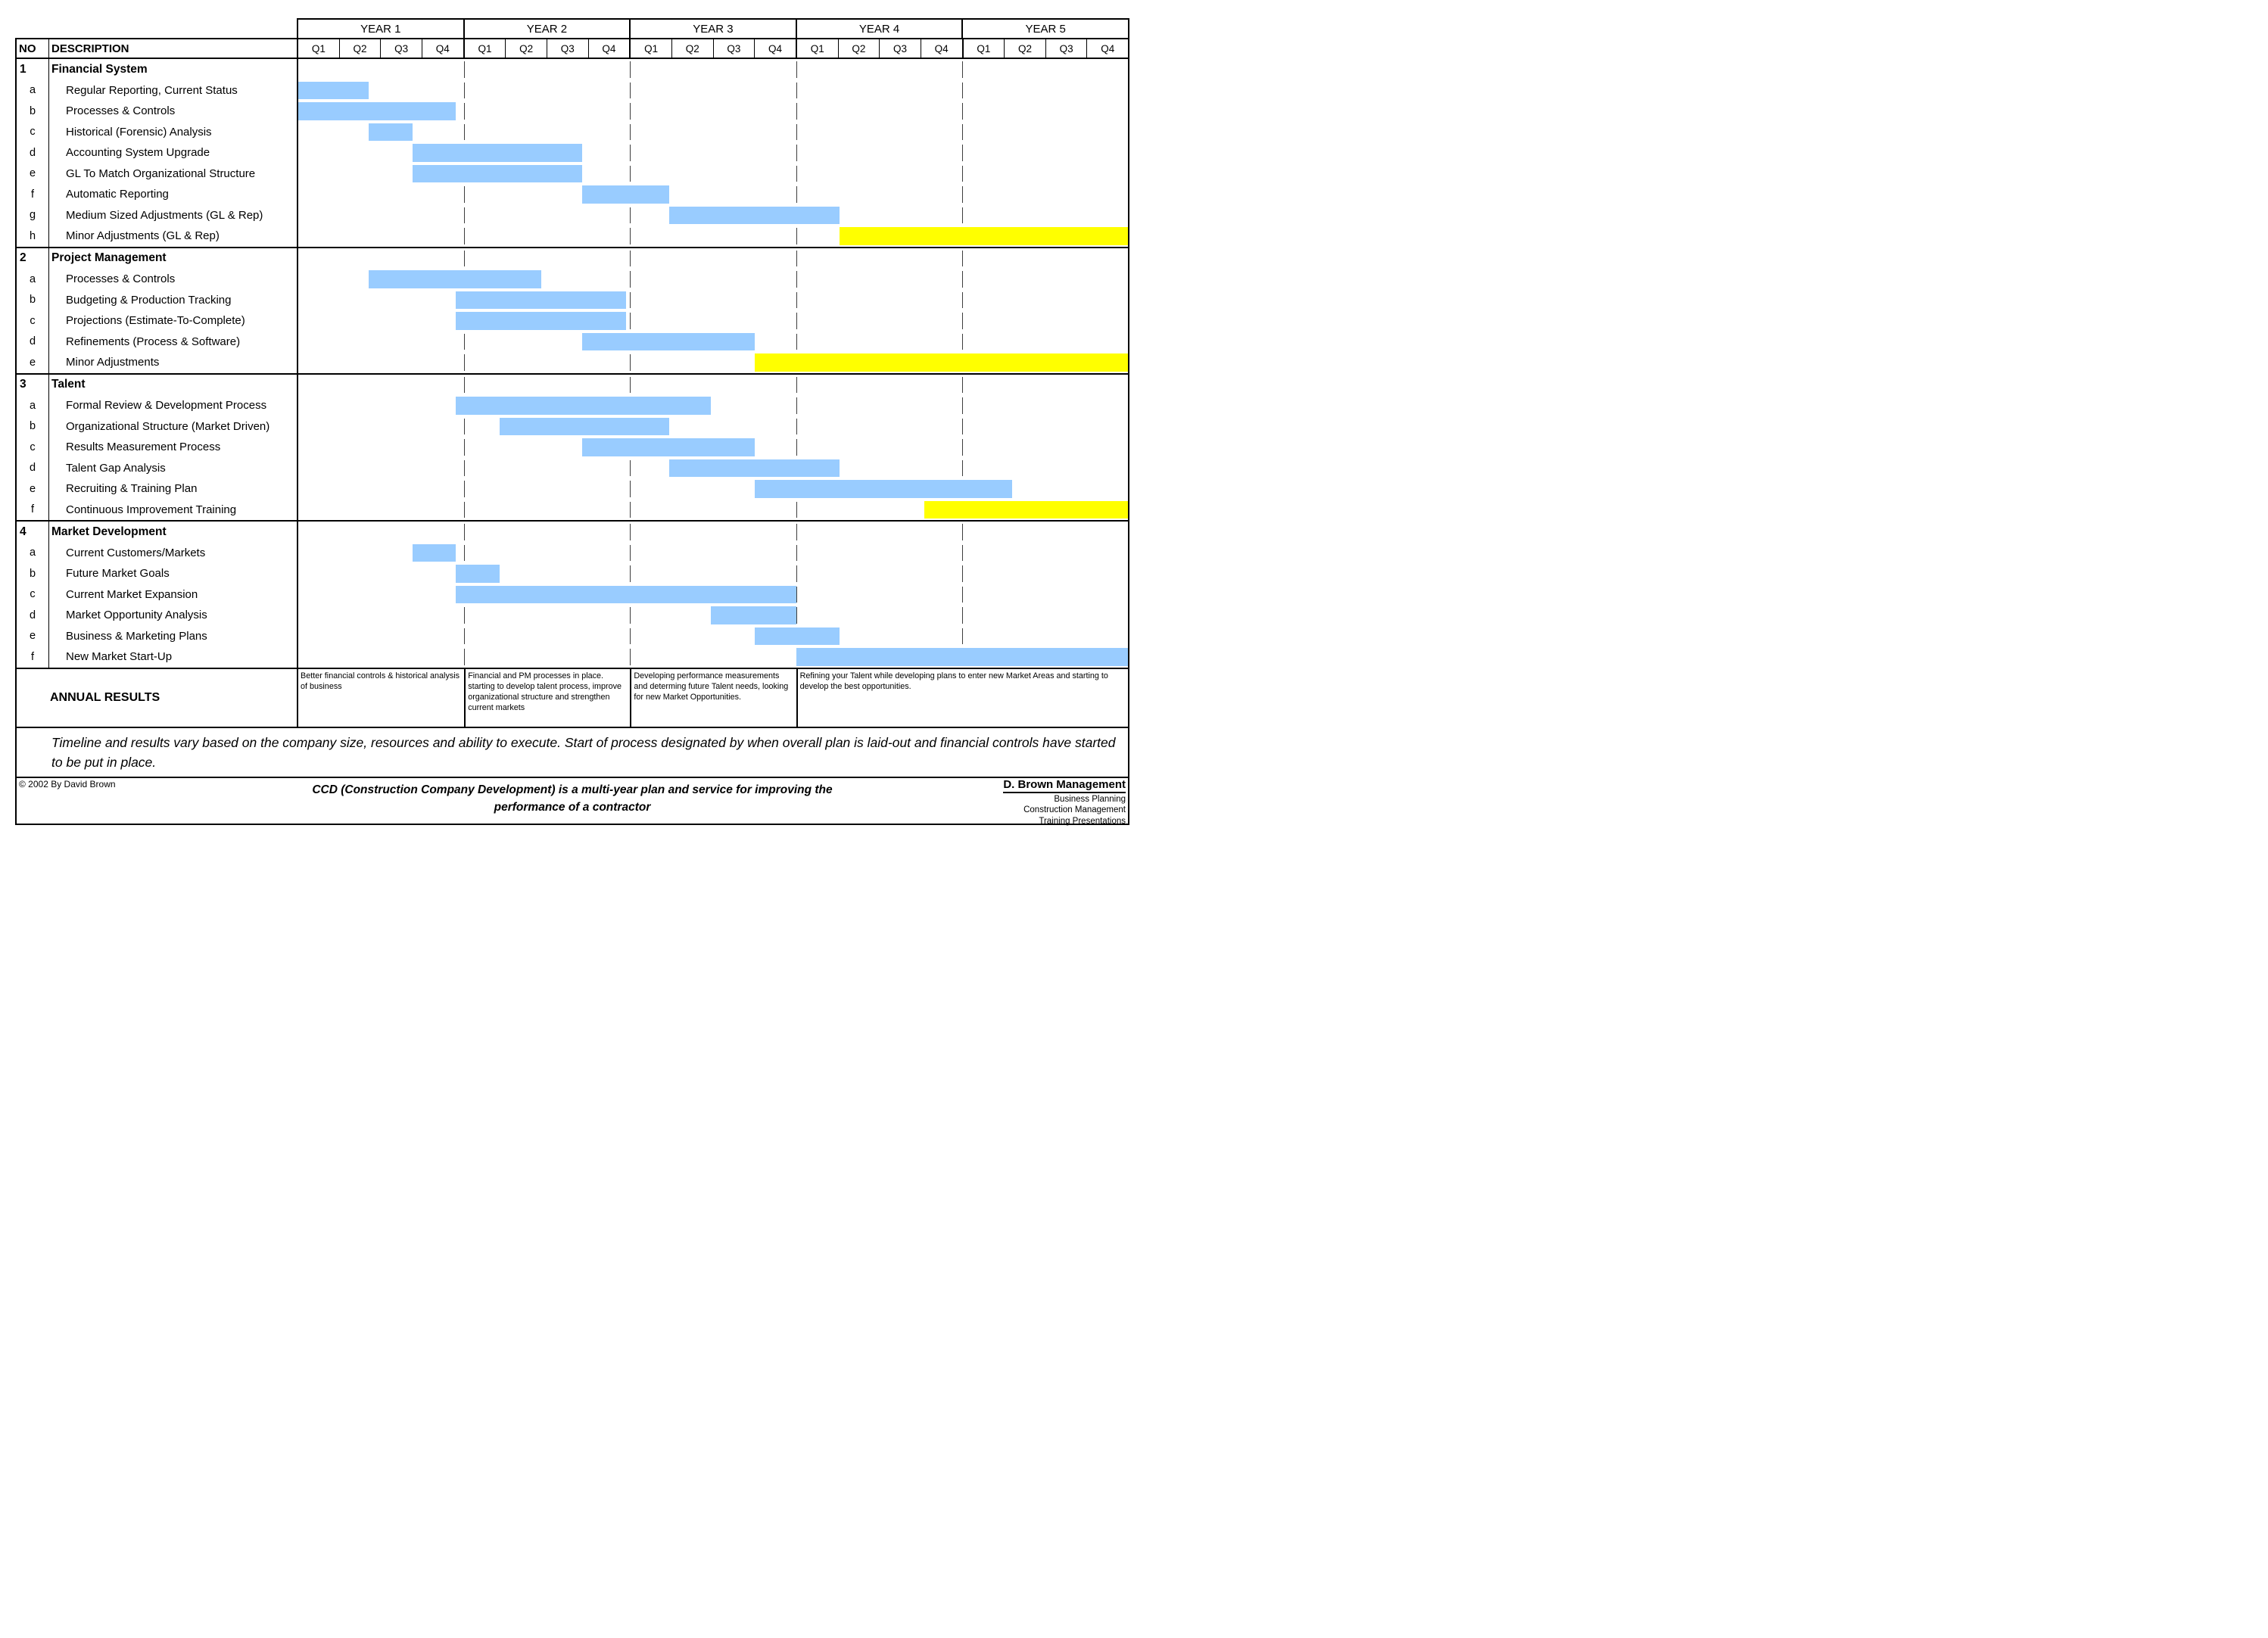 The width and height of the screenshot is (2268, 1638). Describe the element at coordinates (33, 69) in the screenshot. I see `section-number-cell: 1` at that location.